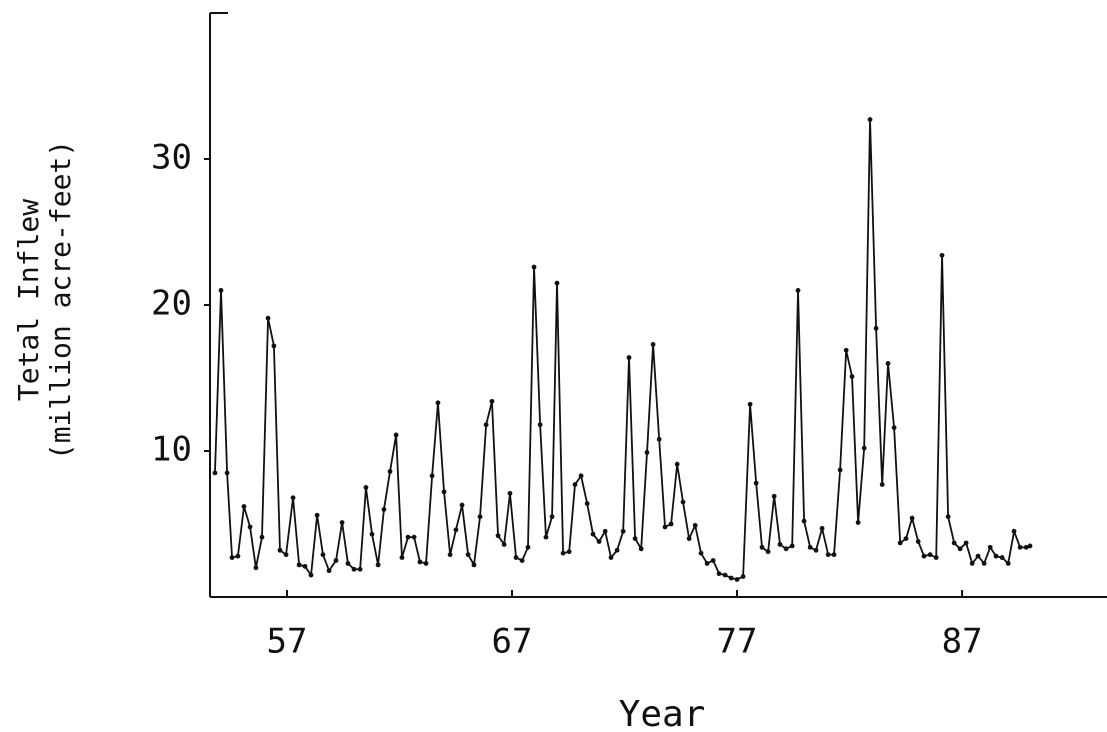 The height and width of the screenshot is (732, 1107). Describe the element at coordinates (171, 450) in the screenshot. I see `y-tick-label: 10` at that location.